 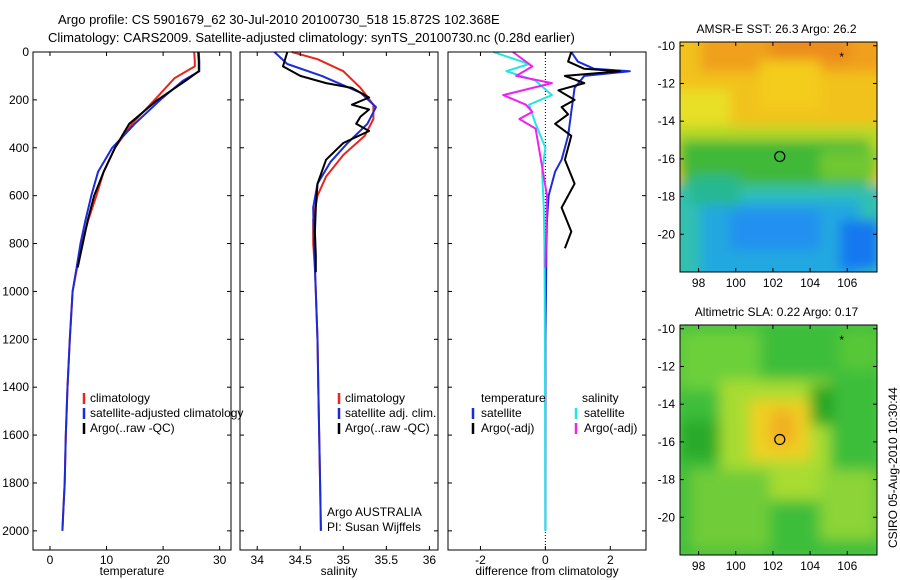 I want to click on map-title: AMSR-E SST: 26.3 Argo: 26.2, so click(x=776, y=29).